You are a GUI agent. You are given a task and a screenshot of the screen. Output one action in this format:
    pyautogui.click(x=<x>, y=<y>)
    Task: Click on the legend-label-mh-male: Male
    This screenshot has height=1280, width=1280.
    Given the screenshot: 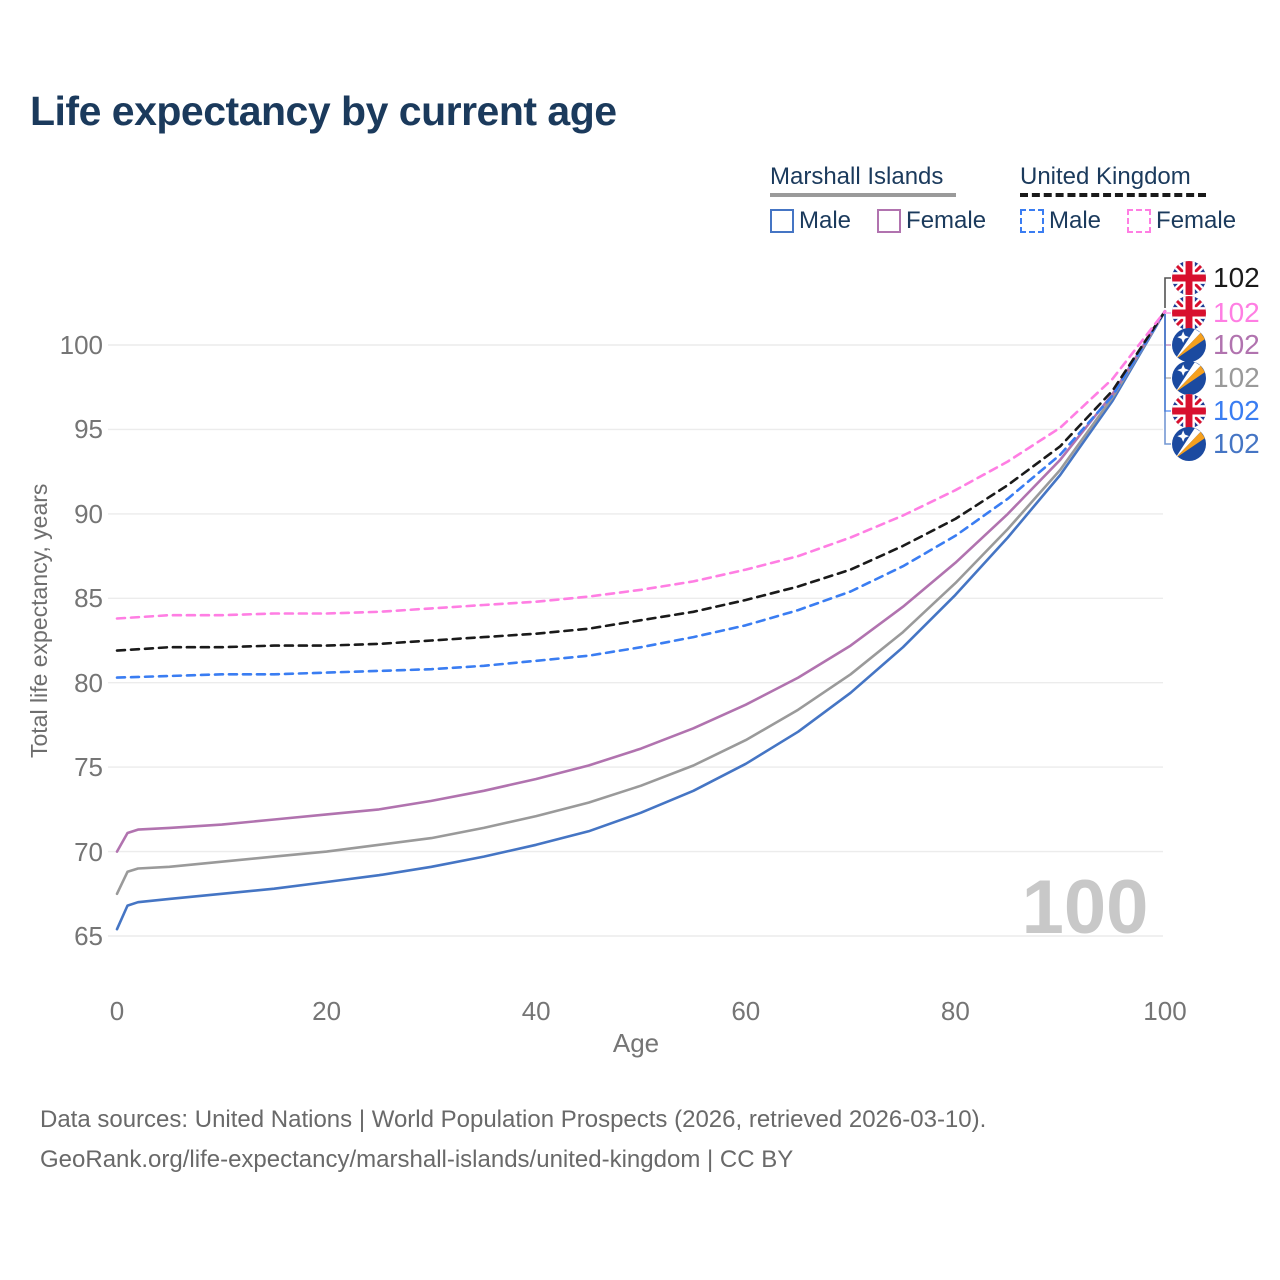 What is the action you would take?
    pyautogui.click(x=825, y=220)
    